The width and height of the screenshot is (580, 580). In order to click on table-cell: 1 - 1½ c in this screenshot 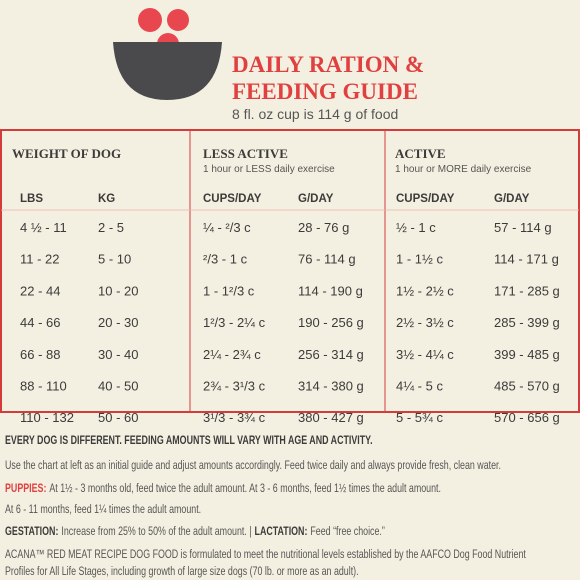, I will do `click(419, 259)`.